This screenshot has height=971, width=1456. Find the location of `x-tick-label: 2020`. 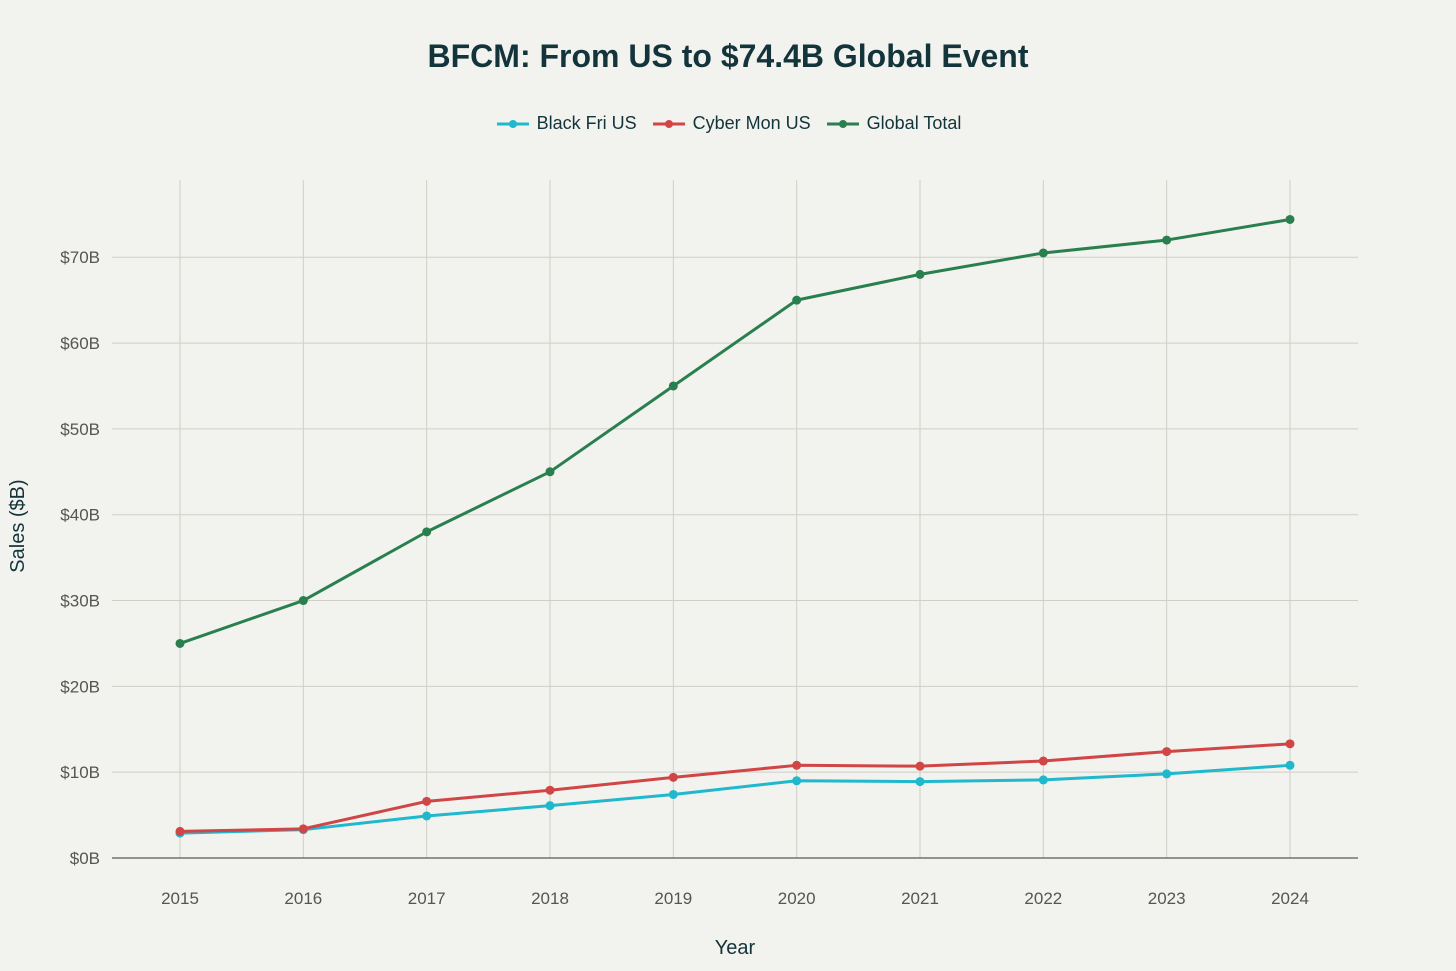

x-tick-label: 2020 is located at coordinates (797, 898).